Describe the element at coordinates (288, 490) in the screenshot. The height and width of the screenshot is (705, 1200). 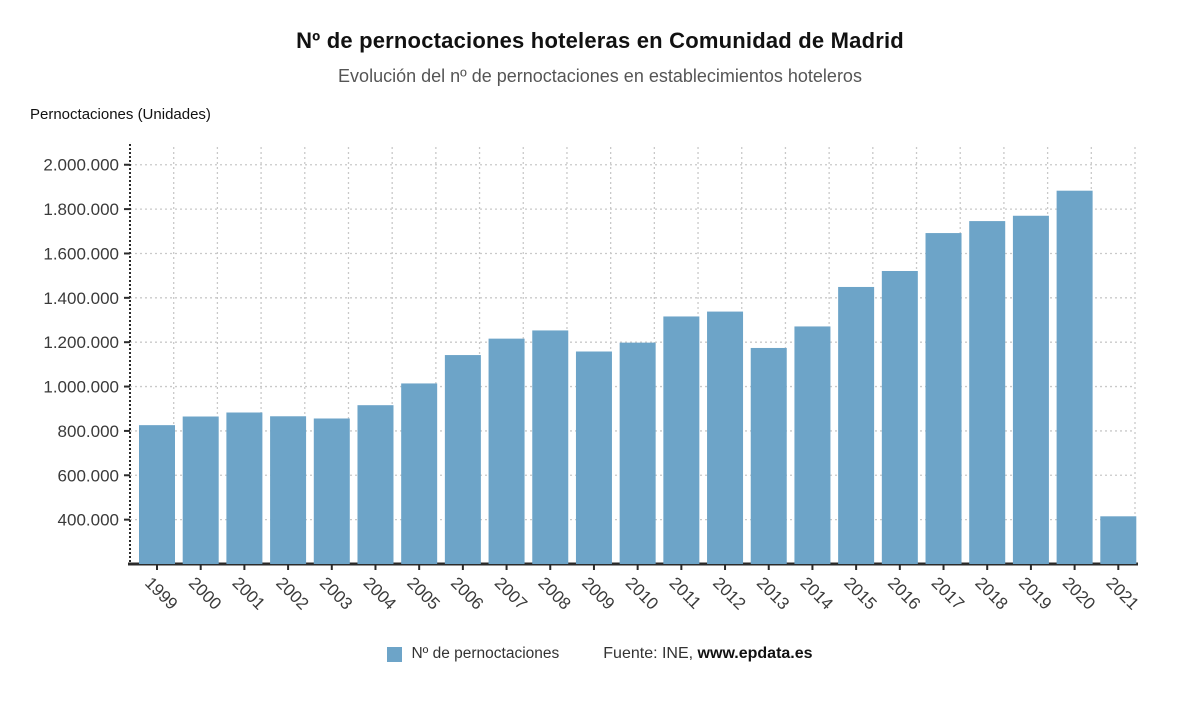
I see `bar-2002` at that location.